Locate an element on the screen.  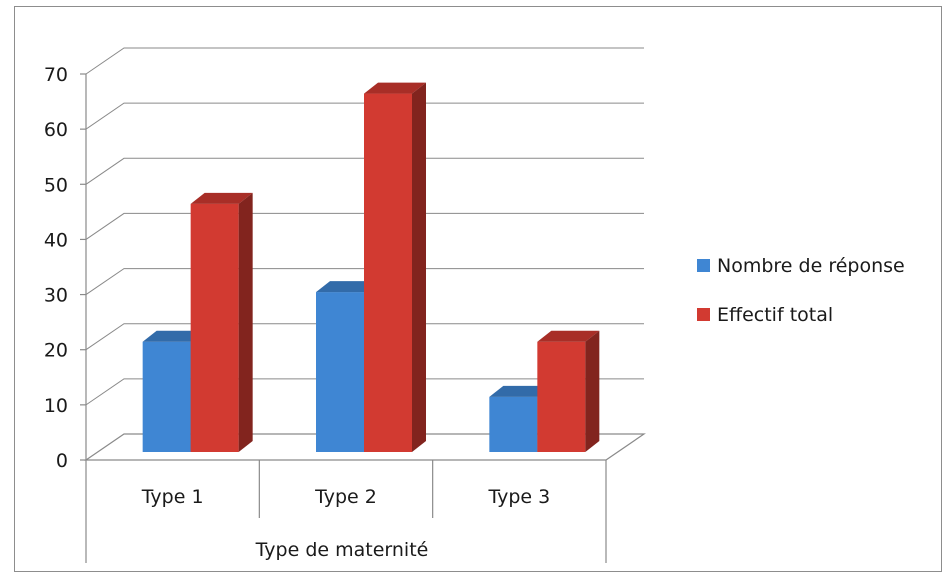
y-tick-label: 20 is located at coordinates (56, 351).